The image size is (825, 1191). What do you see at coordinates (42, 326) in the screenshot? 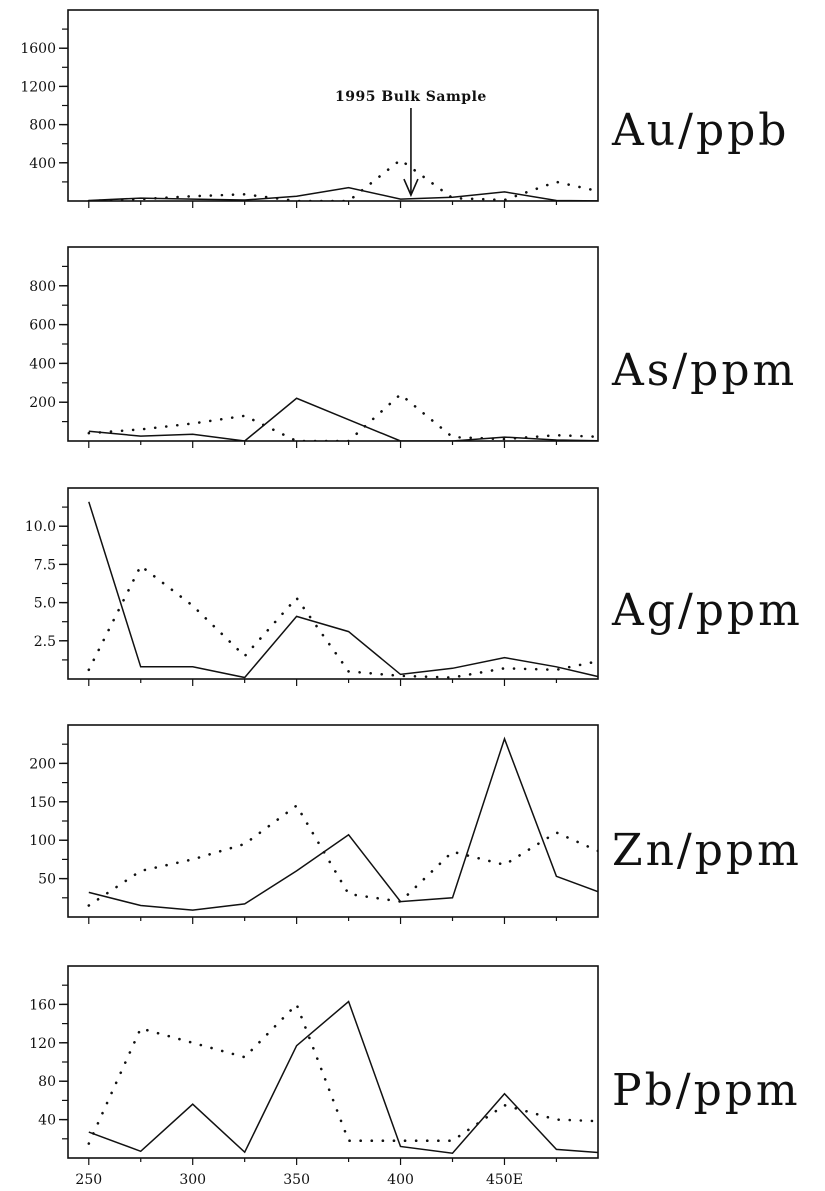
I see `y-tick-label-as: 600` at bounding box center [42, 326].